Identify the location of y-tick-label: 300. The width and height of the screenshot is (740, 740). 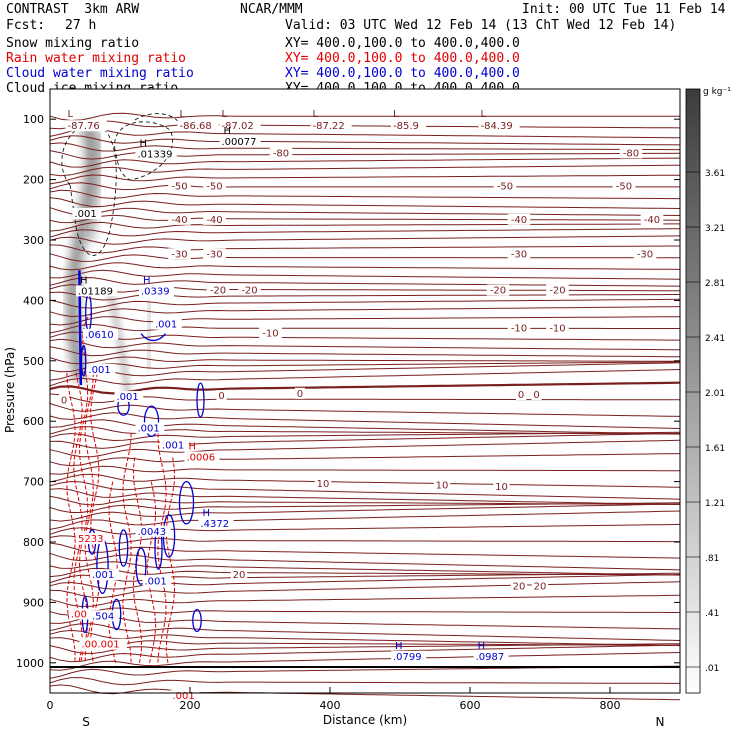
(33, 240).